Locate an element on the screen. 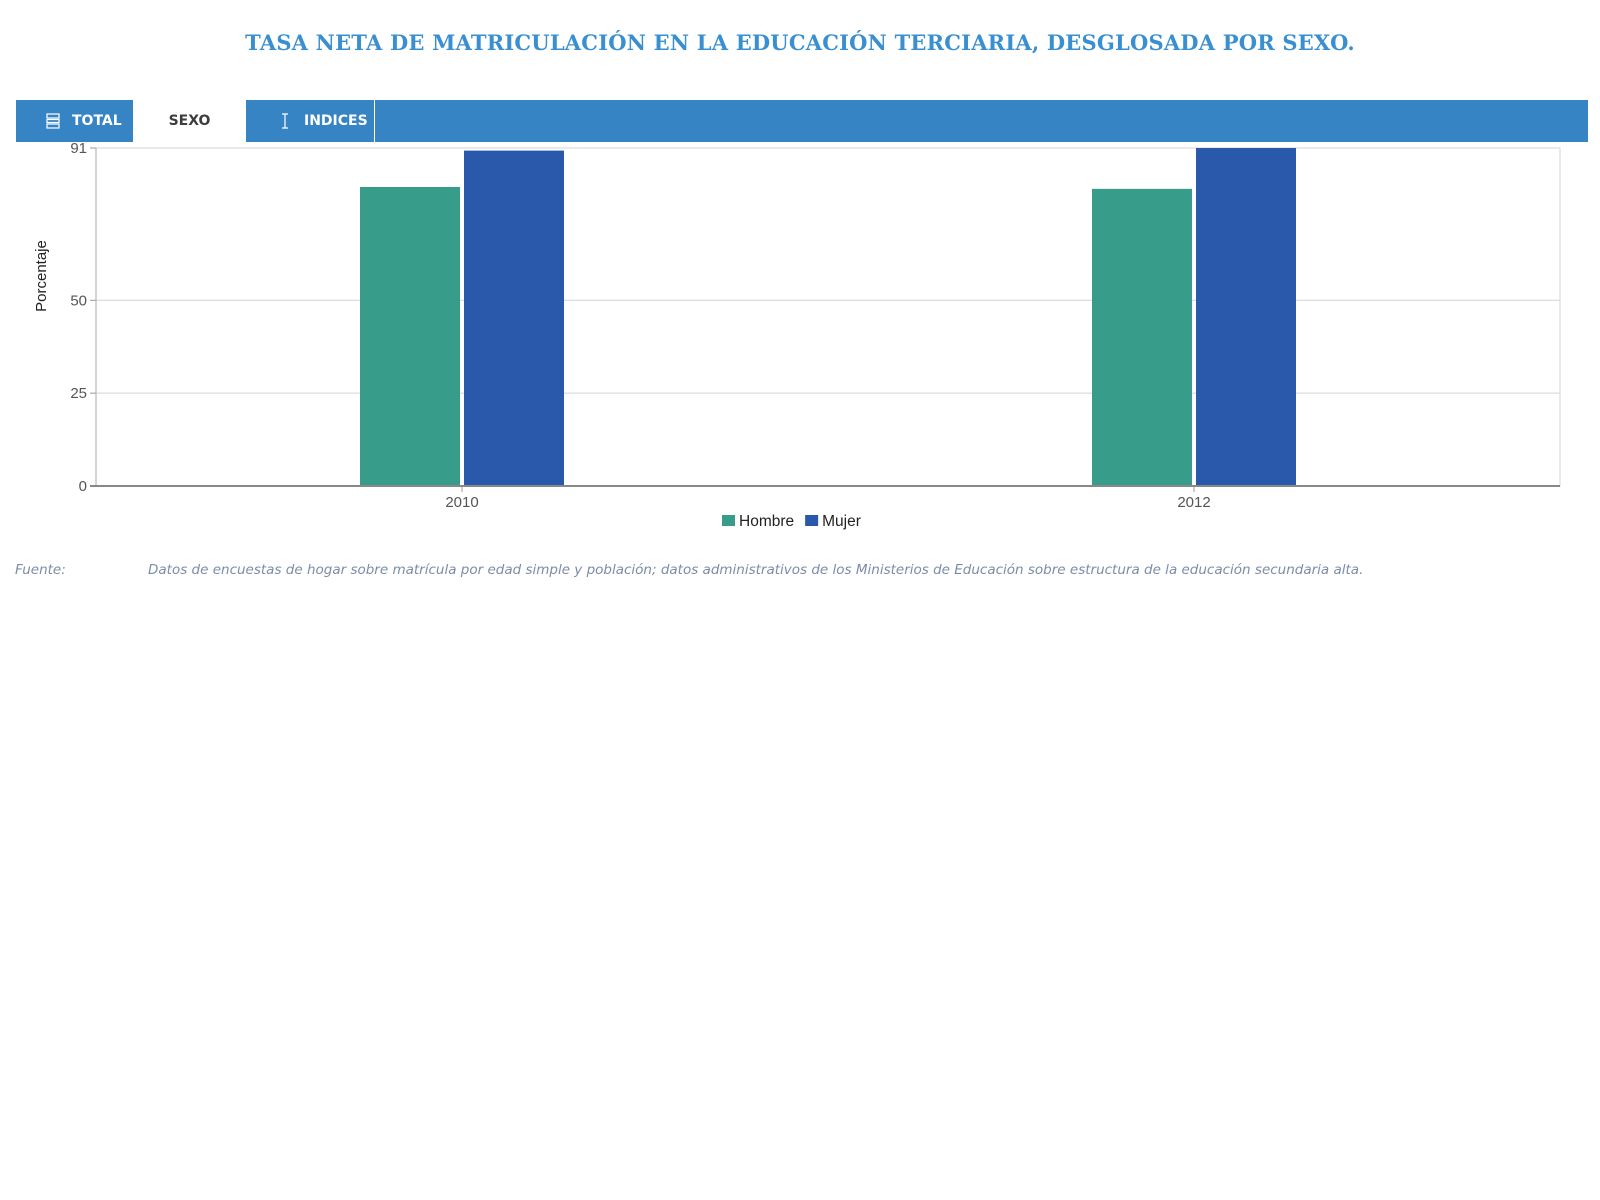 The image size is (1600, 1200). tab-indices-label: INDICES is located at coordinates (336, 121).